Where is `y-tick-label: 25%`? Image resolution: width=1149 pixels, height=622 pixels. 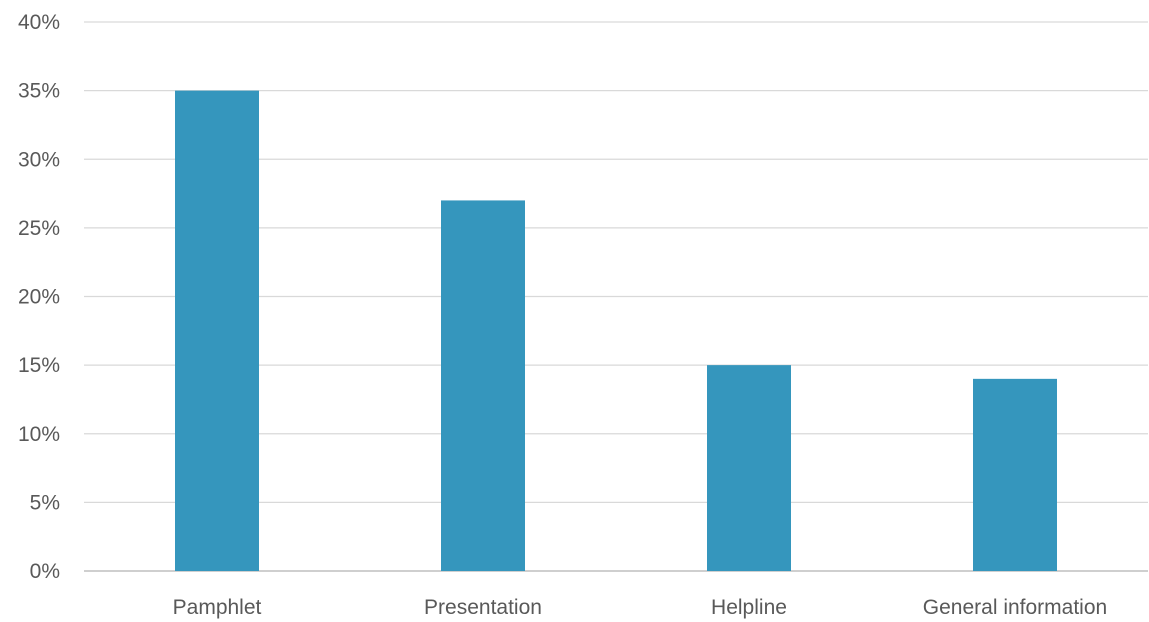 y-tick-label: 25% is located at coordinates (39, 228).